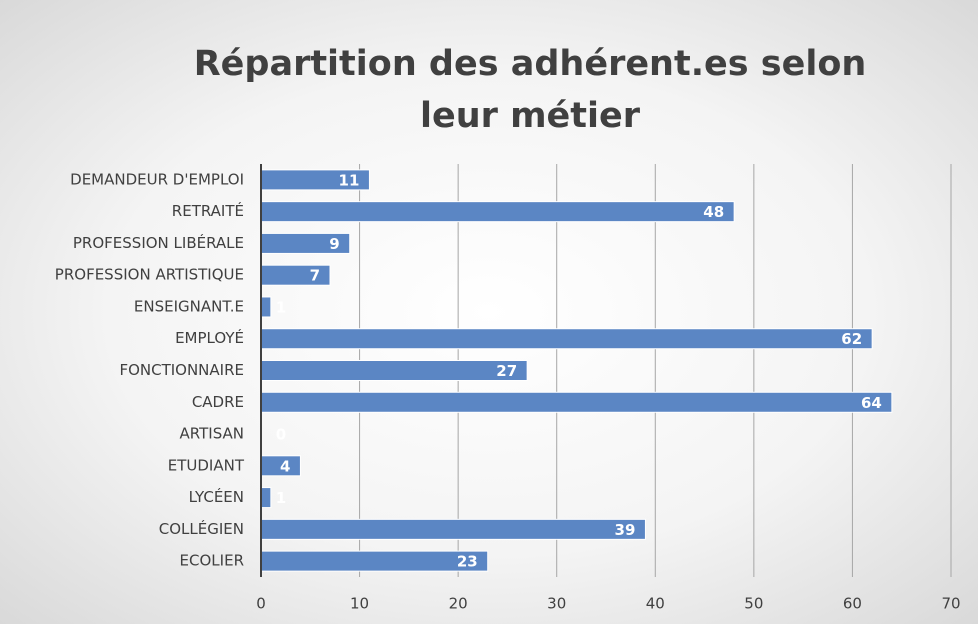 This screenshot has width=978, height=624. What do you see at coordinates (212, 434) in the screenshot?
I see `y-tick-label: ARTISAN` at bounding box center [212, 434].